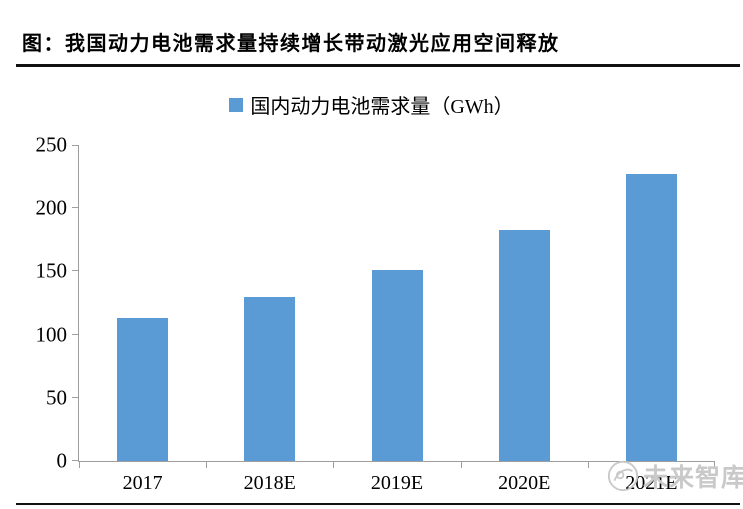  I want to click on bottom-divider, so click(378, 504).